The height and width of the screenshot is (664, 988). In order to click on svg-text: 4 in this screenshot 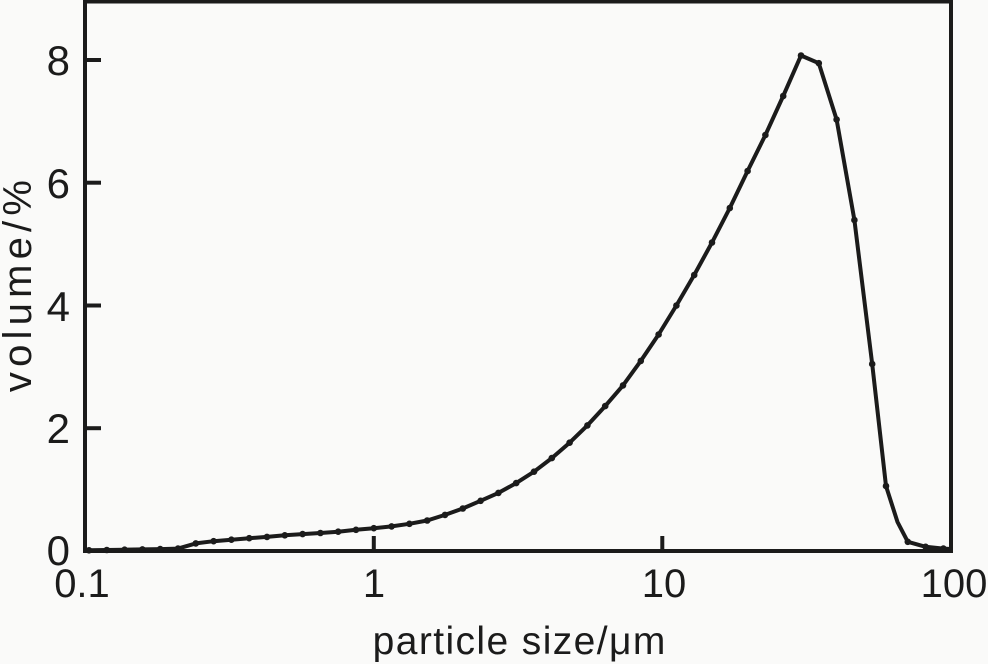, I will do `click(58, 306)`.